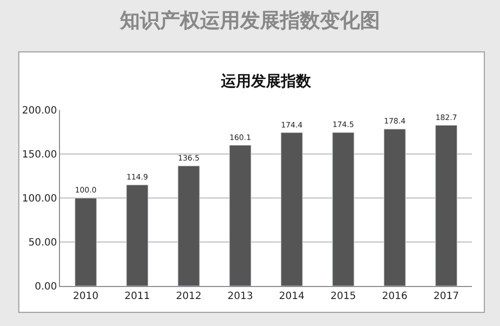  Describe the element at coordinates (137, 296) in the screenshot. I see `x-tick-label: 2011` at that location.